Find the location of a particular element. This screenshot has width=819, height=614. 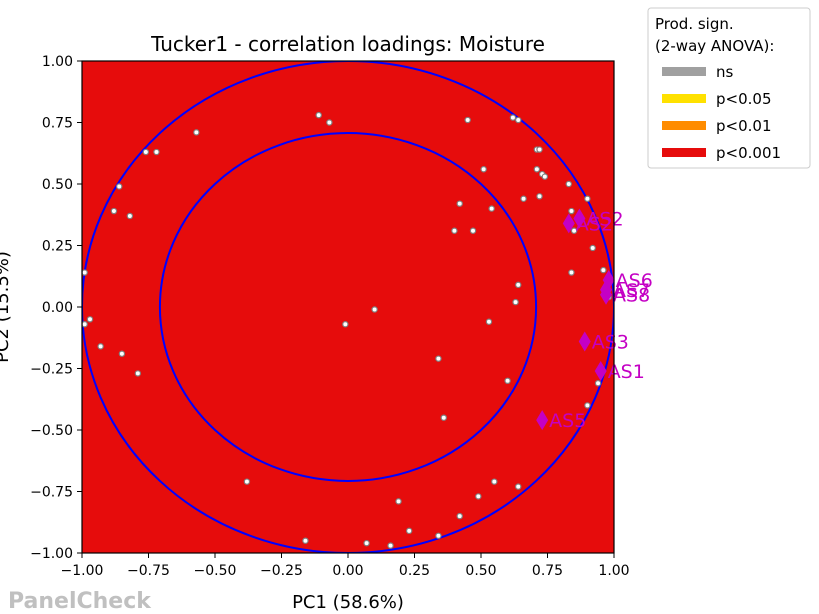

x-tick-label: 0.00 is located at coordinates (347, 571).